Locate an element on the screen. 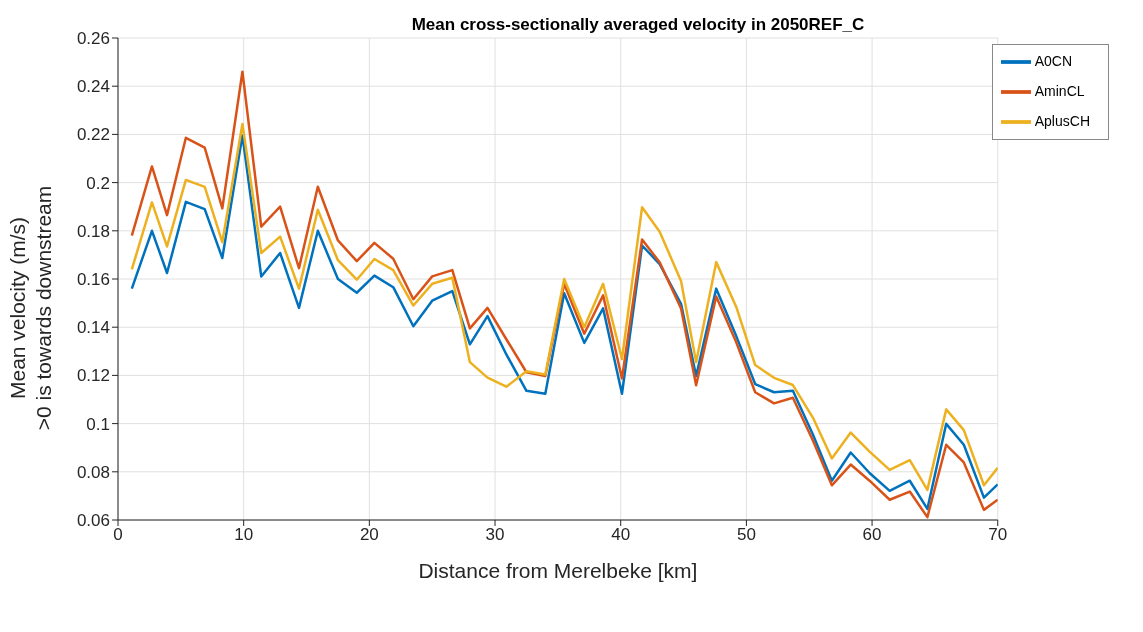 The height and width of the screenshot is (632, 1143). y-tick-label: 0.06 is located at coordinates (93, 521).